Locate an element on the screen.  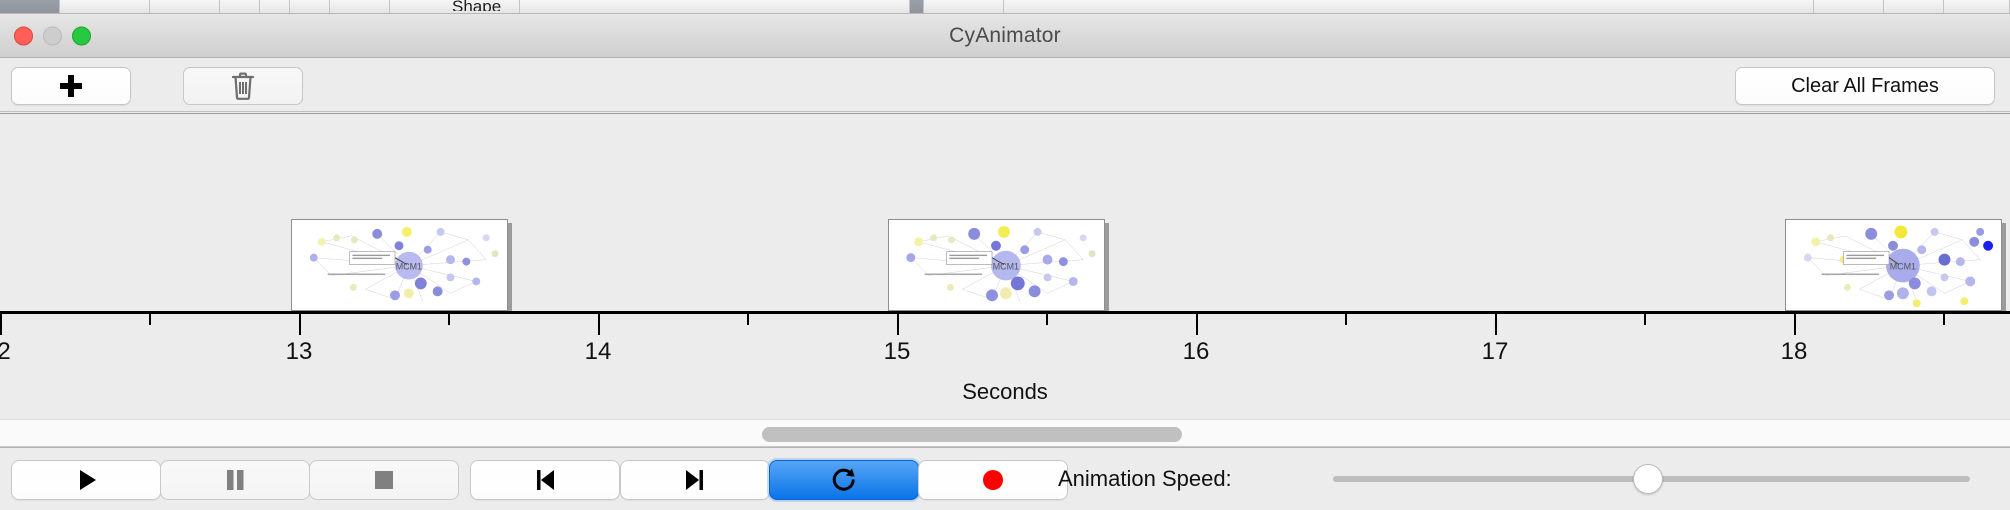
animation-speed-slider is located at coordinates (1651, 479).